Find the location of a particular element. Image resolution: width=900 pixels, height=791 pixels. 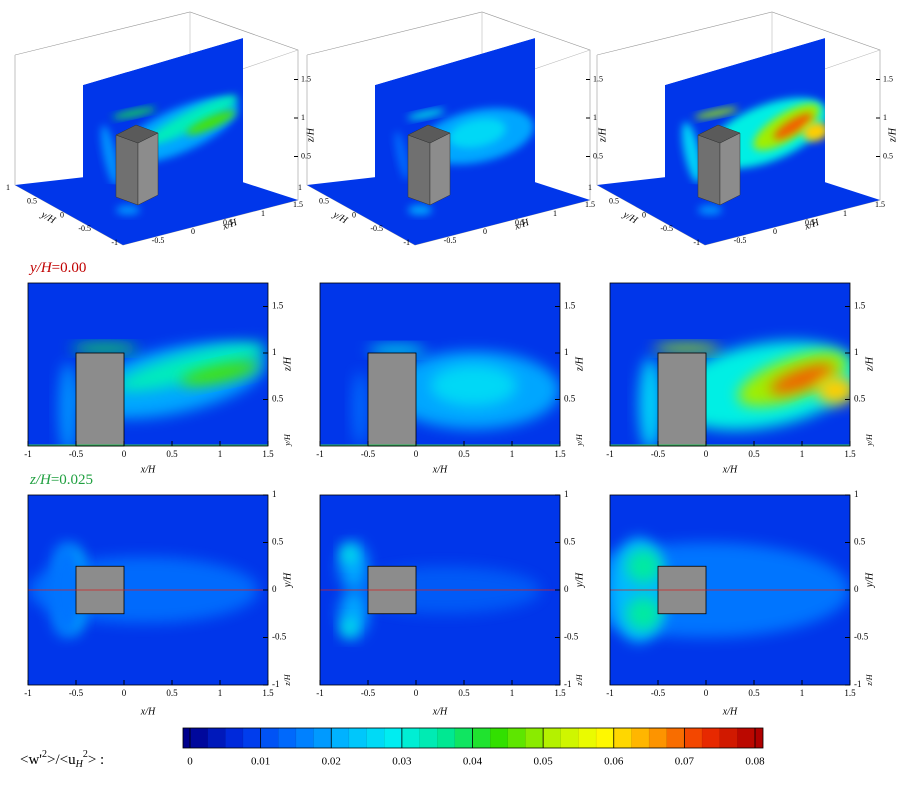

contour-field is located at coordinates (730, 364).